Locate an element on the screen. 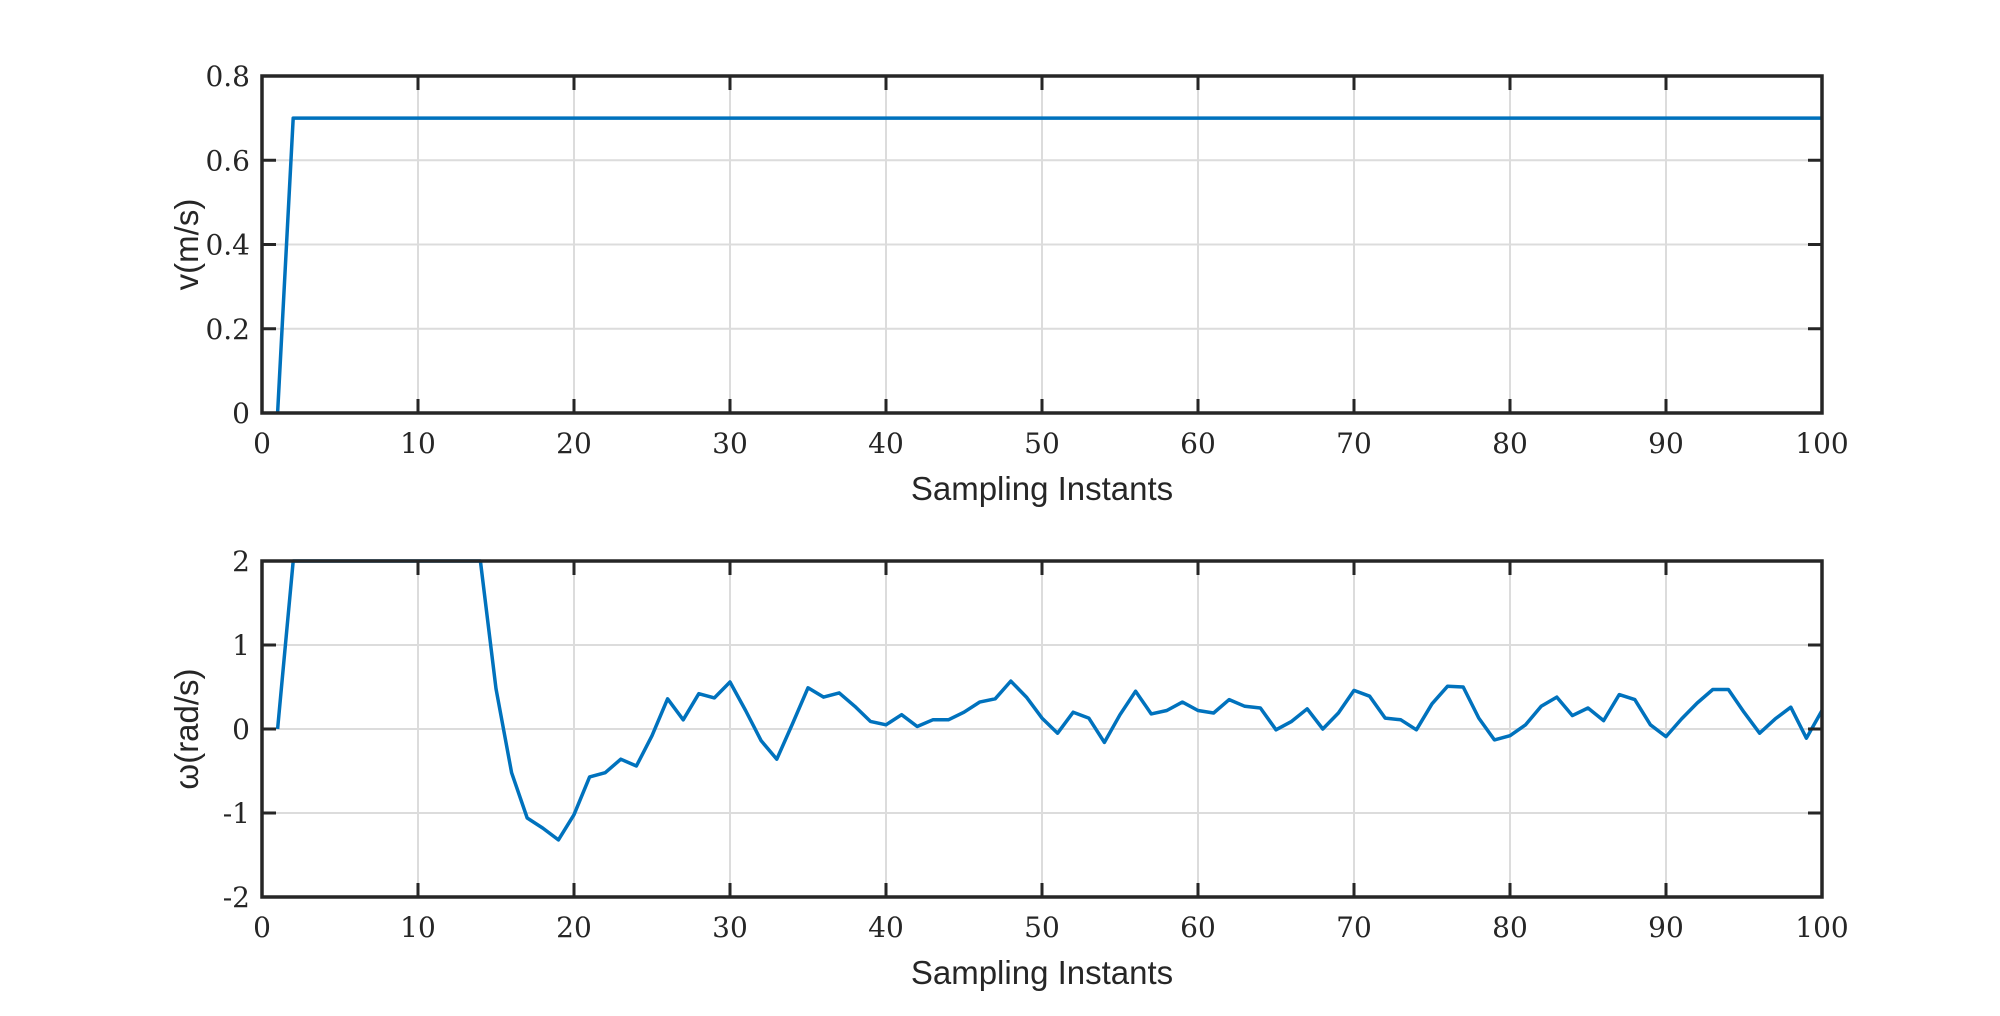  velocity-y-tick-label: 0.4 is located at coordinates (227, 245).